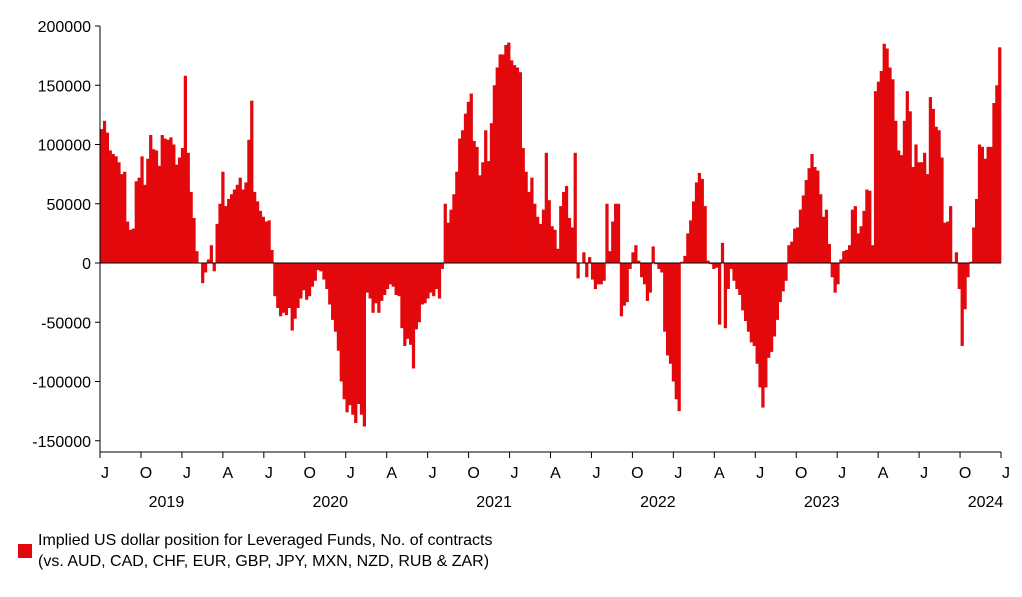  Describe the element at coordinates (822, 502) in the screenshot. I see `x-year-label: 2023` at that location.